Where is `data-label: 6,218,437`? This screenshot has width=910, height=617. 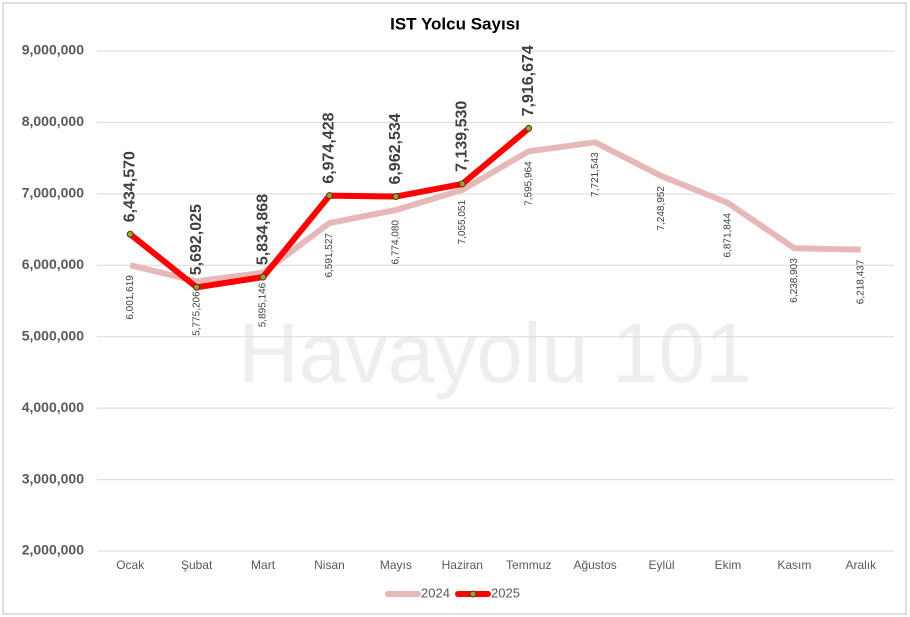 data-label: 6,218,437 is located at coordinates (860, 281).